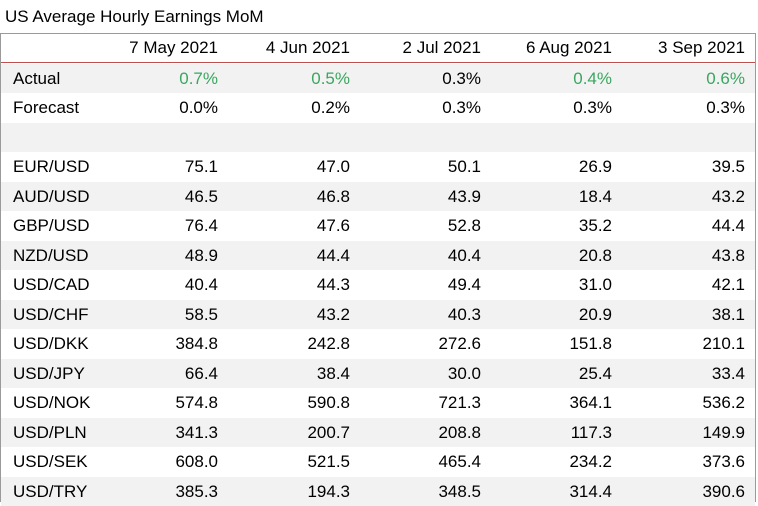 This screenshot has width=758, height=506. Describe the element at coordinates (378, 284) in the screenshot. I see `table-row: USD/CAD 40.4 44.3 49.4 31.0 42.1` at that location.